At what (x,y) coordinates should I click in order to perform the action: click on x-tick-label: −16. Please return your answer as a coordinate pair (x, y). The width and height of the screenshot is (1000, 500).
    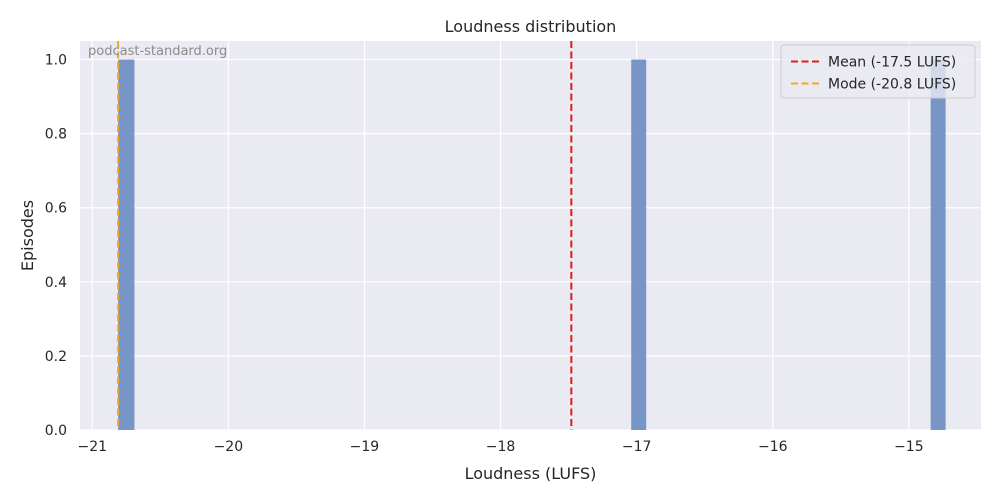
    Looking at the image, I should click on (773, 447).